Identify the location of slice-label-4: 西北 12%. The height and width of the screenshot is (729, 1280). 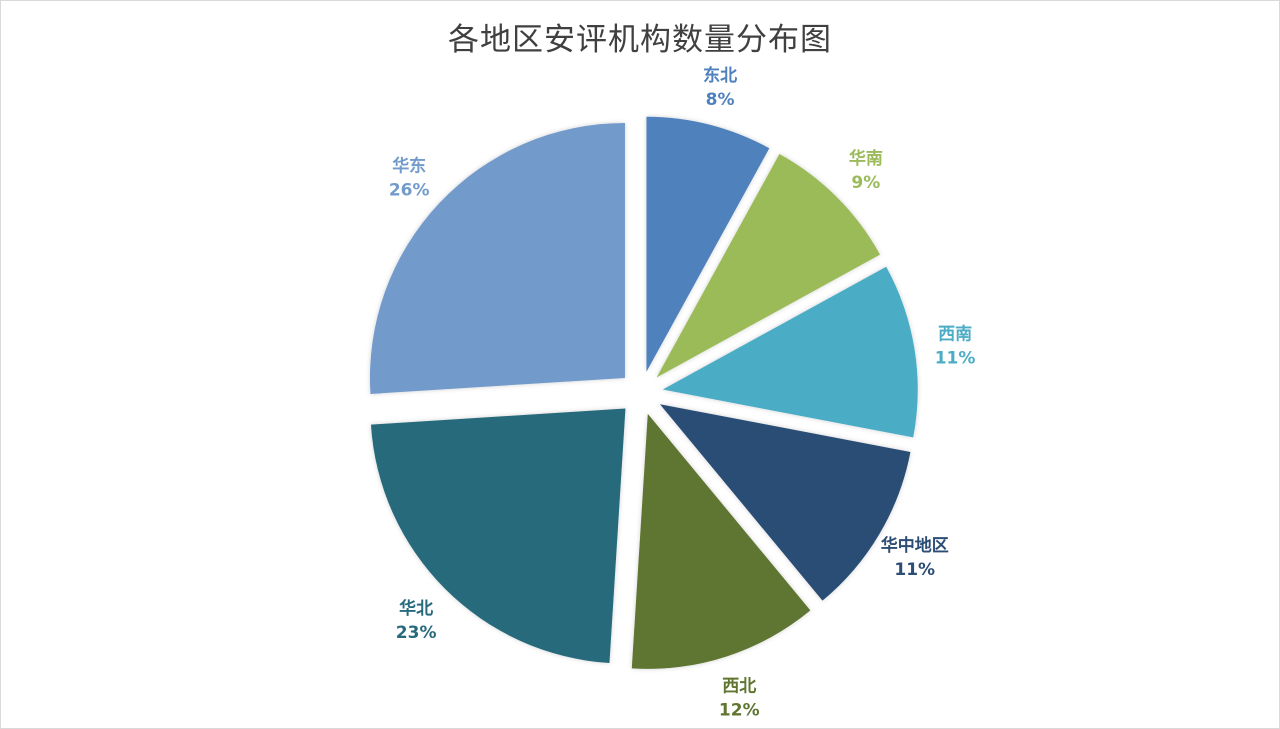
(739, 698).